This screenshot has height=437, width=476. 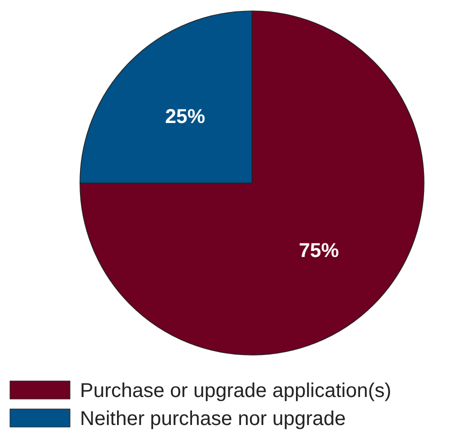 I want to click on legend-label: Purchase or upgrade application(s), so click(x=236, y=391).